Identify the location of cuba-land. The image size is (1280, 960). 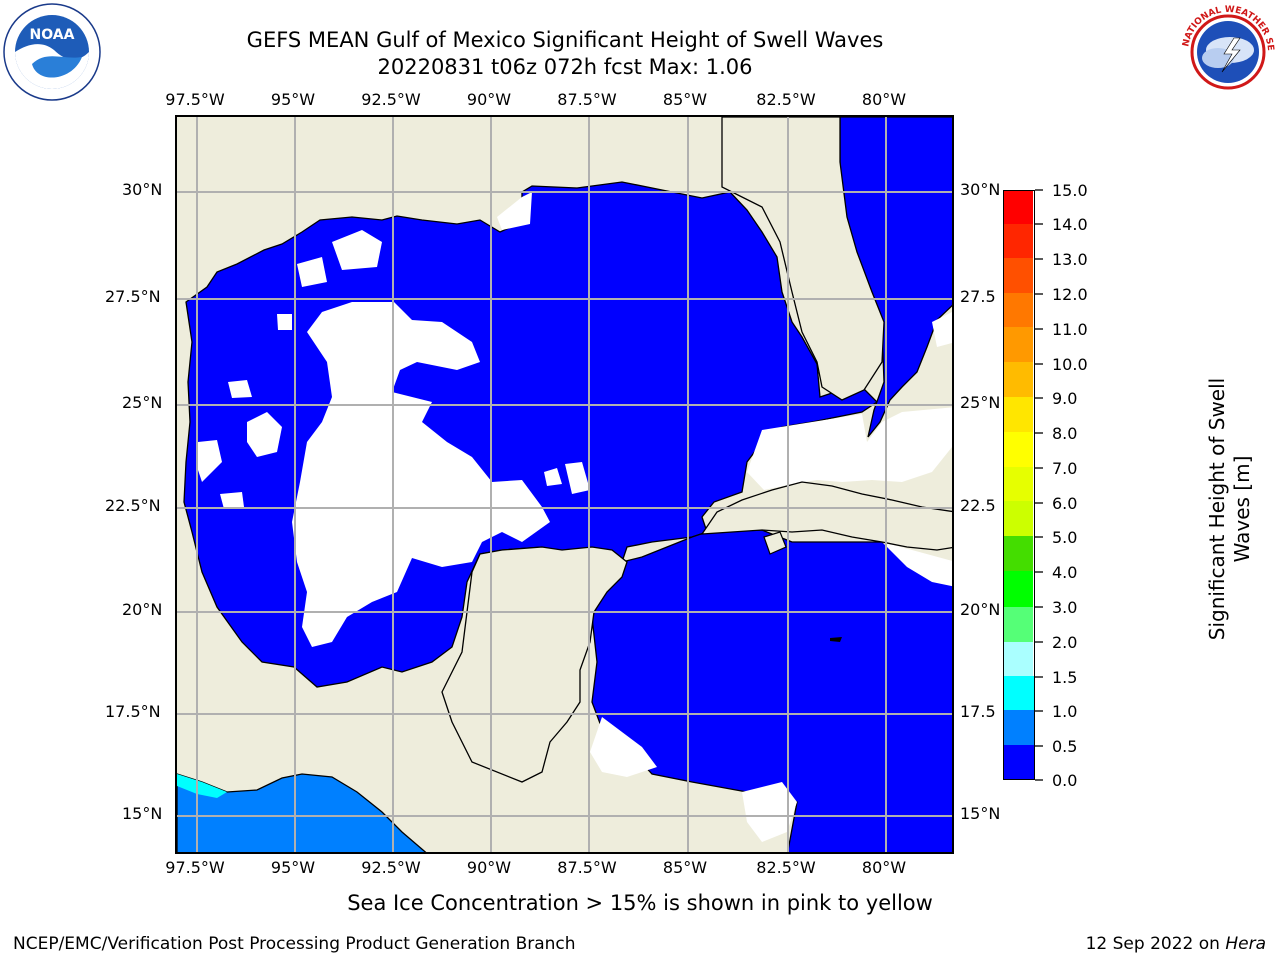
(826, 516).